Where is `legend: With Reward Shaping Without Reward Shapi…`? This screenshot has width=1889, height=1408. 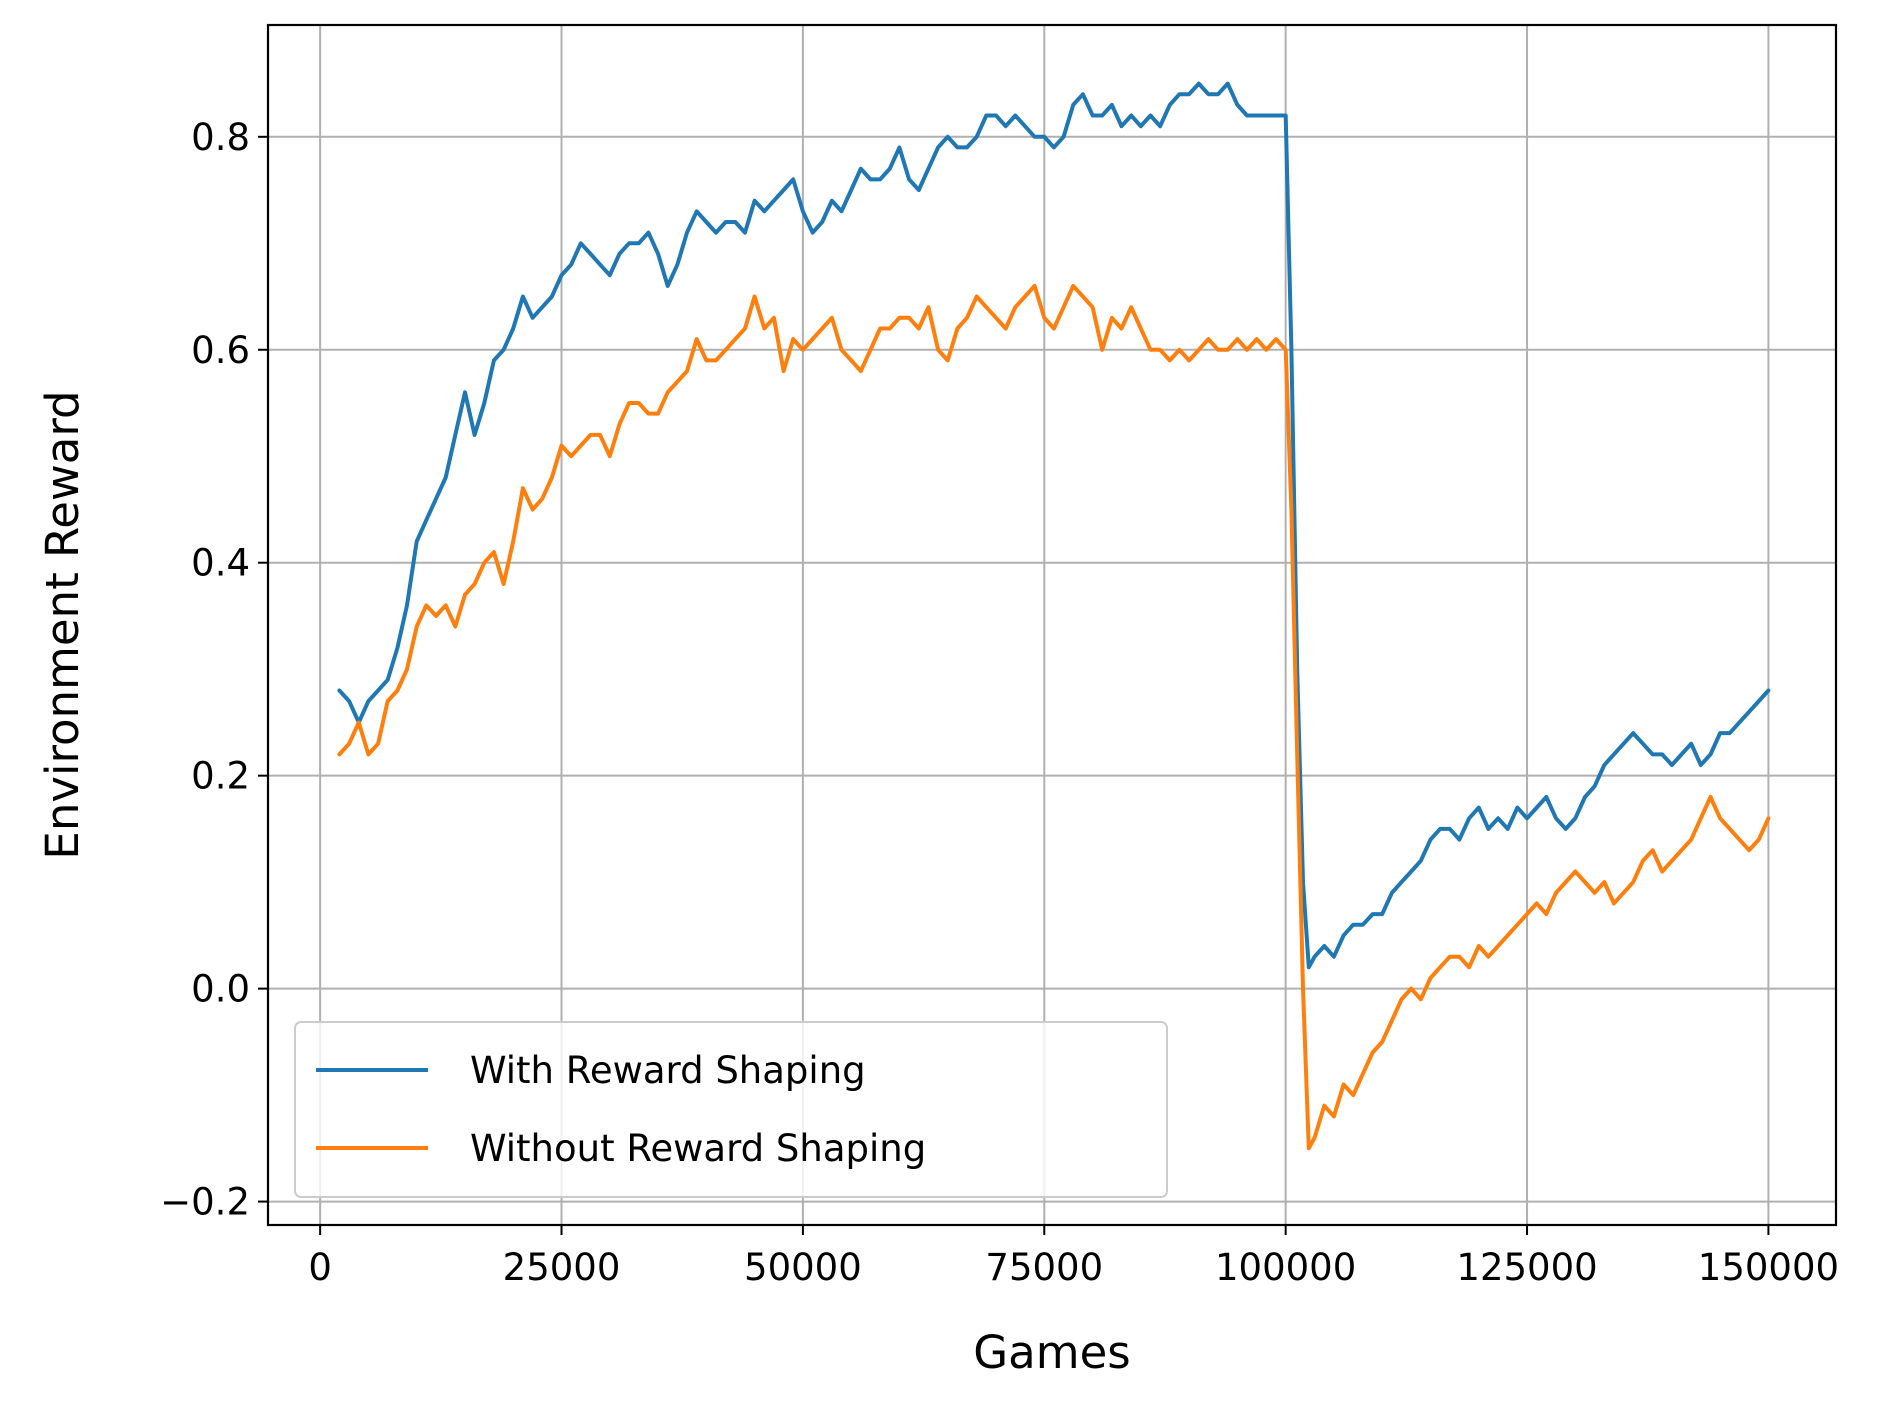
legend: With Reward Shaping Without Reward Shapi… is located at coordinates (731, 1109).